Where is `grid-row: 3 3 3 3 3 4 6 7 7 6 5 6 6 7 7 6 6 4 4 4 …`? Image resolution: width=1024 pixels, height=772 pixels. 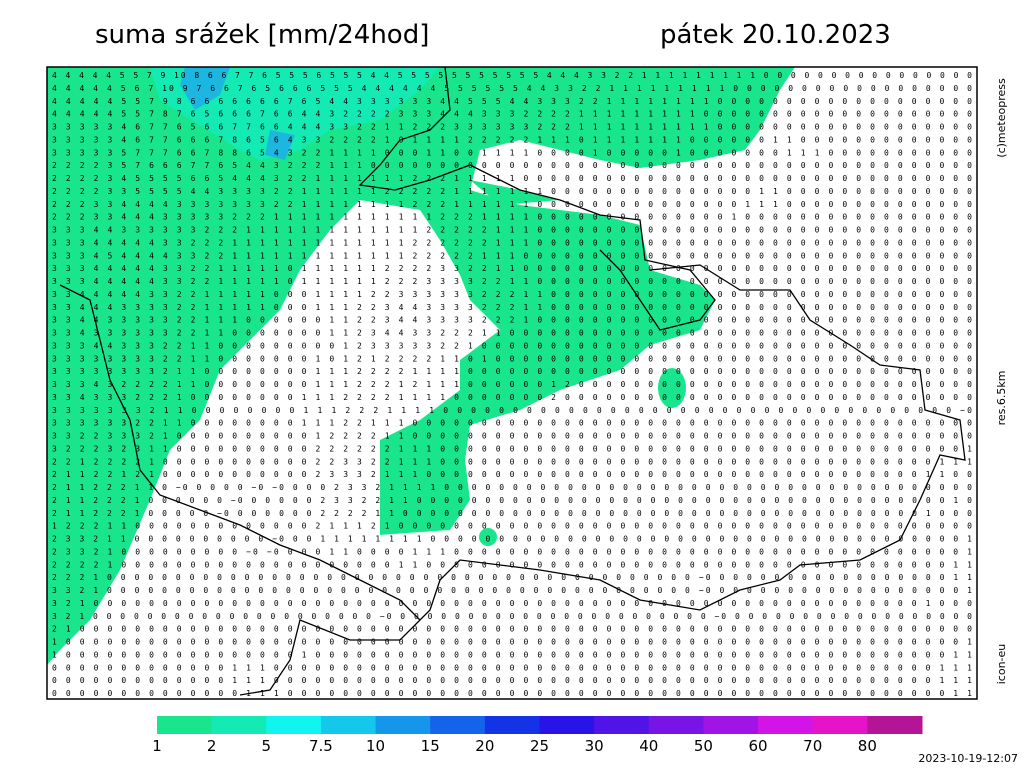
grid-row: 3 3 3 3 3 4 6 7 7 6 5 6 6 7 7 6 6 4 4 4 … is located at coordinates (512, 127).